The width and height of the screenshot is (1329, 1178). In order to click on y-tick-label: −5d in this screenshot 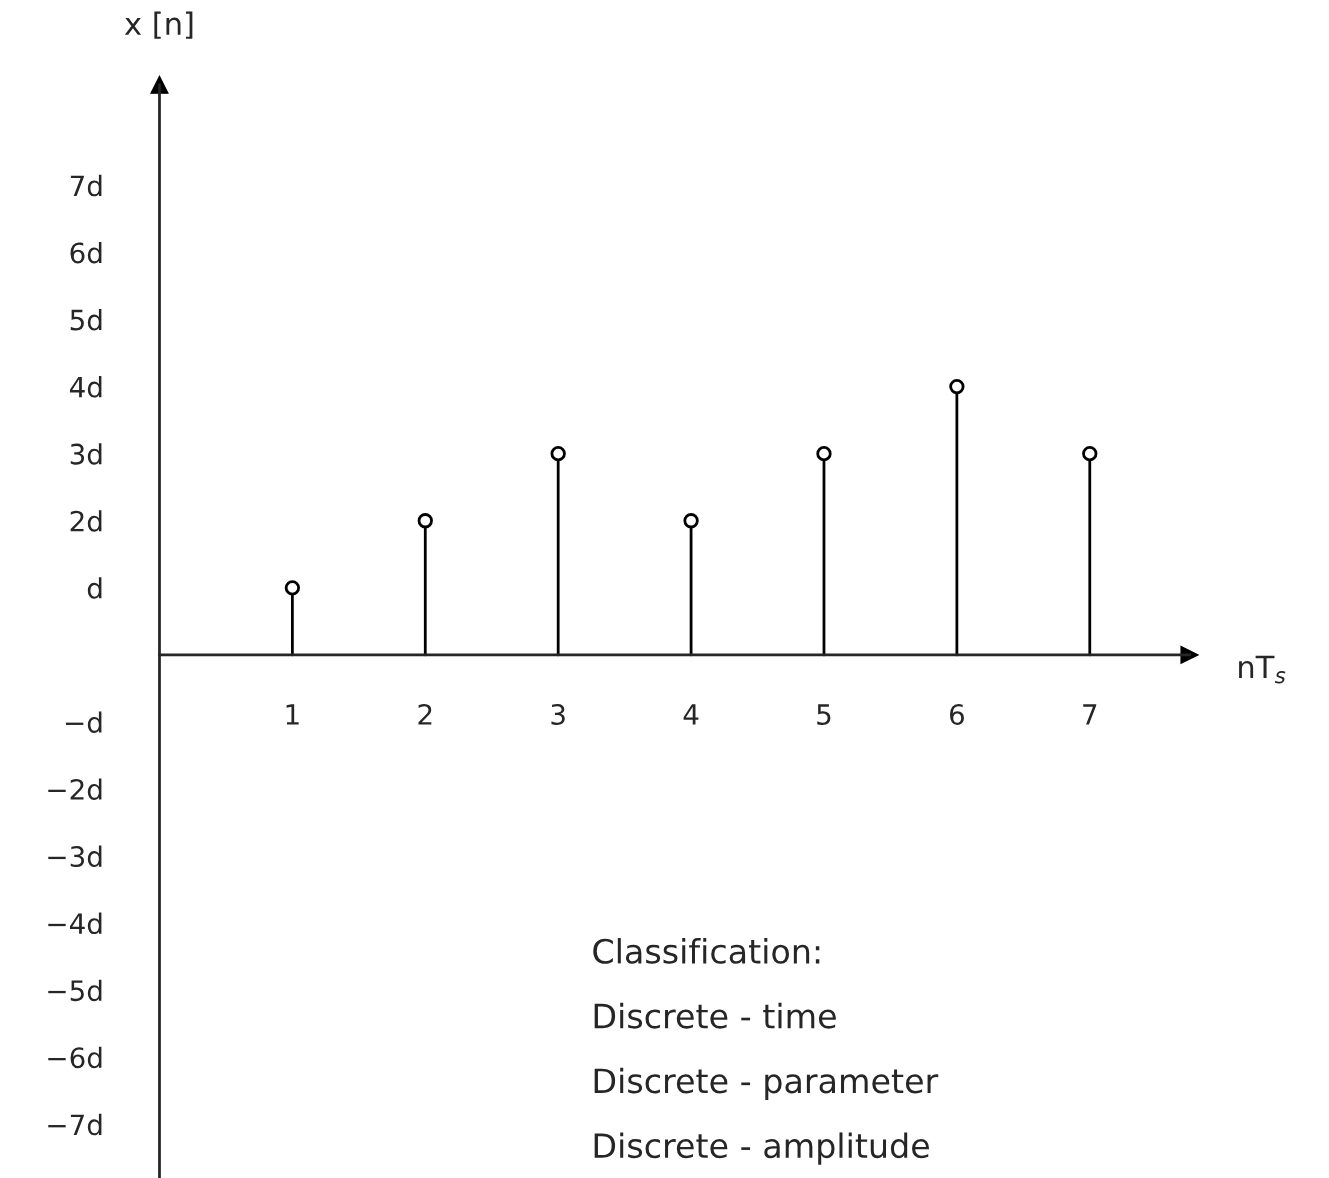, I will do `click(75, 990)`.